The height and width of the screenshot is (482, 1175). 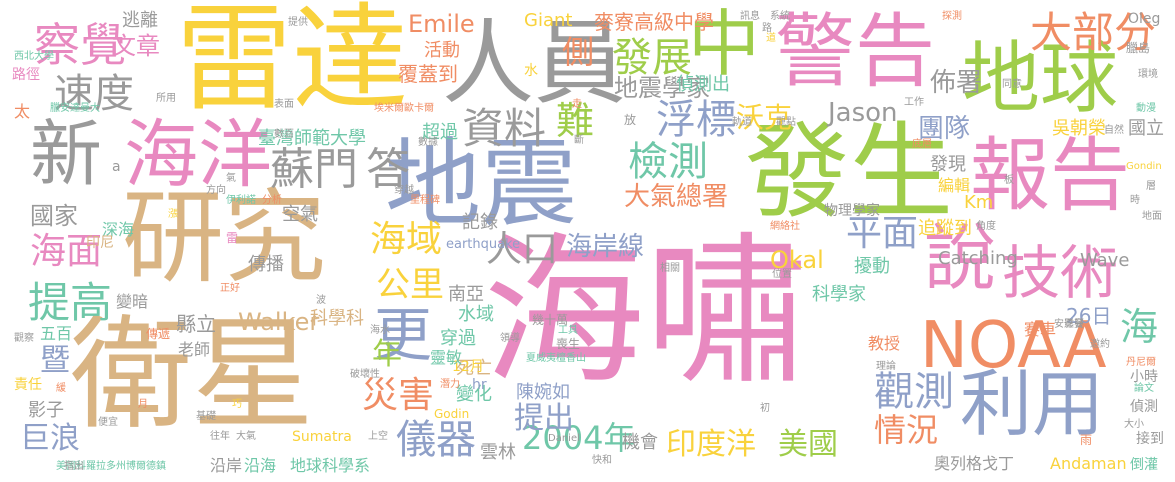 I want to click on word-work: 工作, so click(x=914, y=102).